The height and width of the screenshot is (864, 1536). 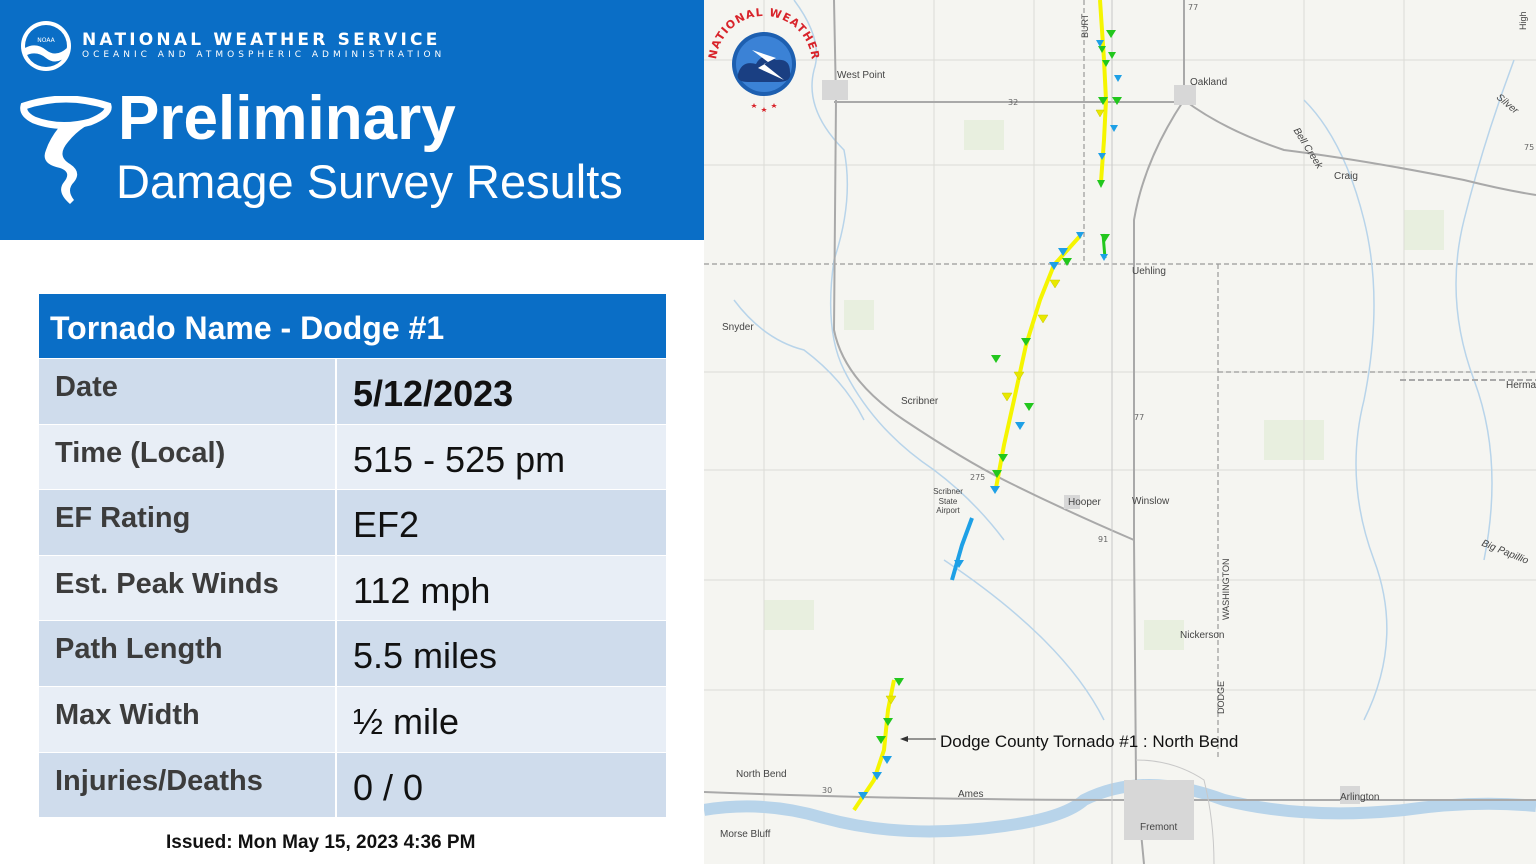 What do you see at coordinates (977, 477) in the screenshot?
I see `road-label: 275` at bounding box center [977, 477].